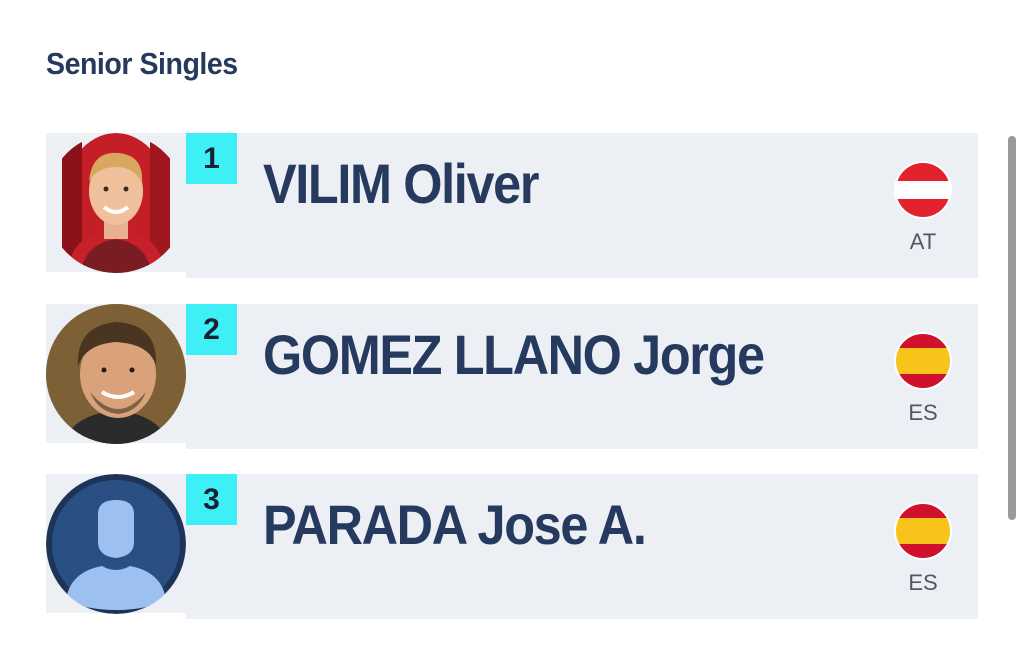 The height and width of the screenshot is (661, 1024). Describe the element at coordinates (211, 329) in the screenshot. I see `rank-badge: 2` at that location.